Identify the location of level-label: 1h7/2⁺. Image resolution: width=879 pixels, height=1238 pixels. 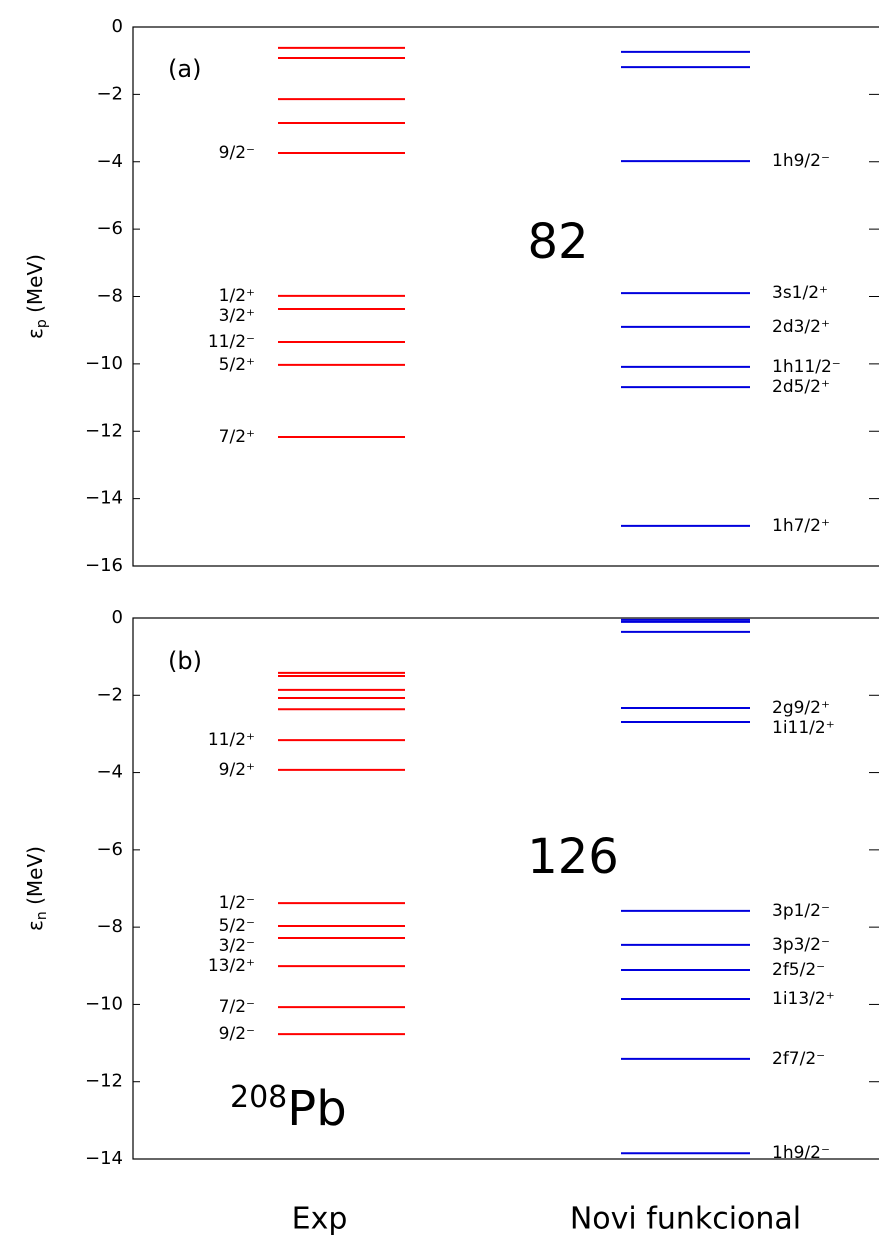
(801, 526).